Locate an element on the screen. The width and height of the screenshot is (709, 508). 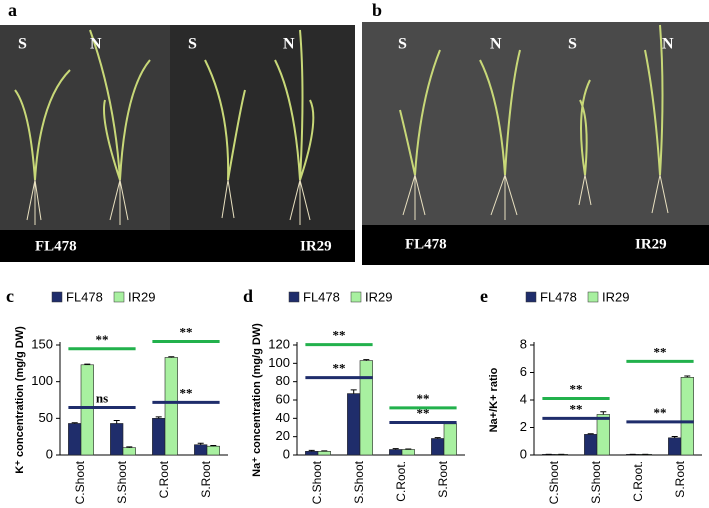
y-tick-label: 50 is located at coordinates (46, 417).